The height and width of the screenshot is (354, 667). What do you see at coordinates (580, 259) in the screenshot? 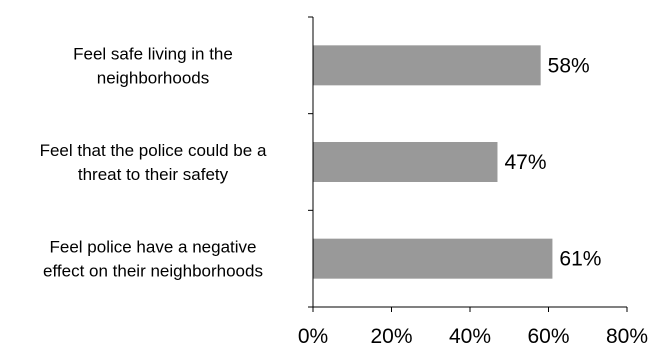
I see `data-label-3: 61%` at bounding box center [580, 259].